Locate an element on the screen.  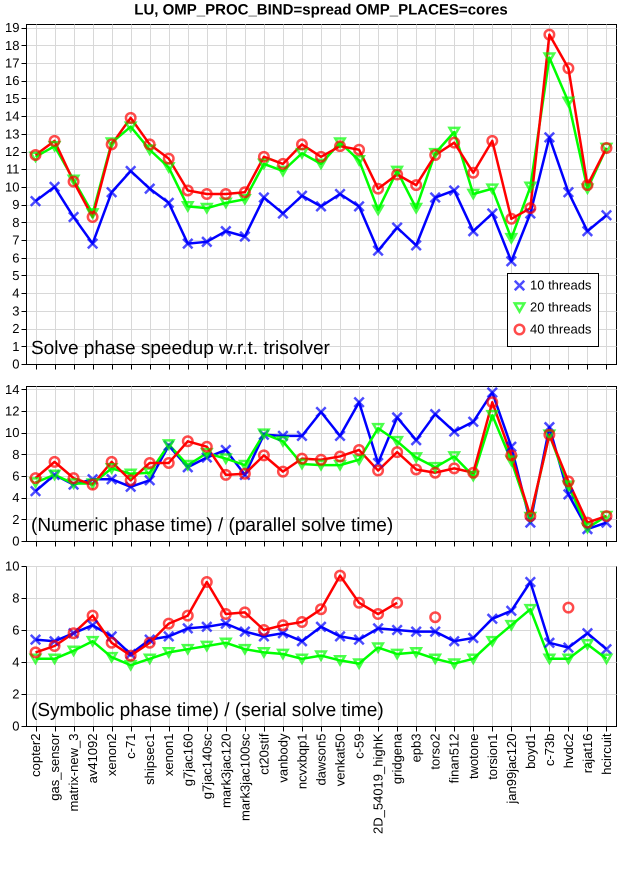
y-tick-label: 9 is located at coordinates (16, 204).